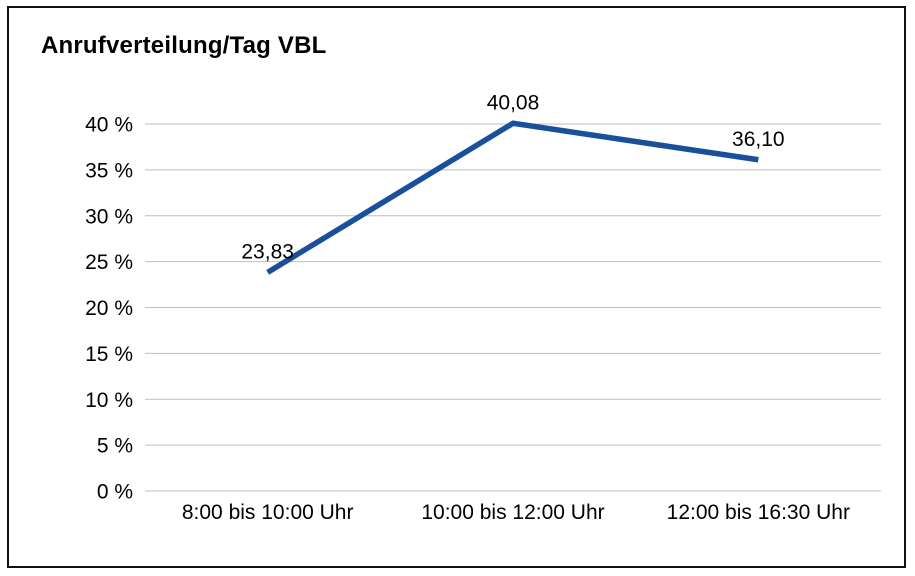  Describe the element at coordinates (109, 400) in the screenshot. I see `y-tick-label: 10 %` at that location.